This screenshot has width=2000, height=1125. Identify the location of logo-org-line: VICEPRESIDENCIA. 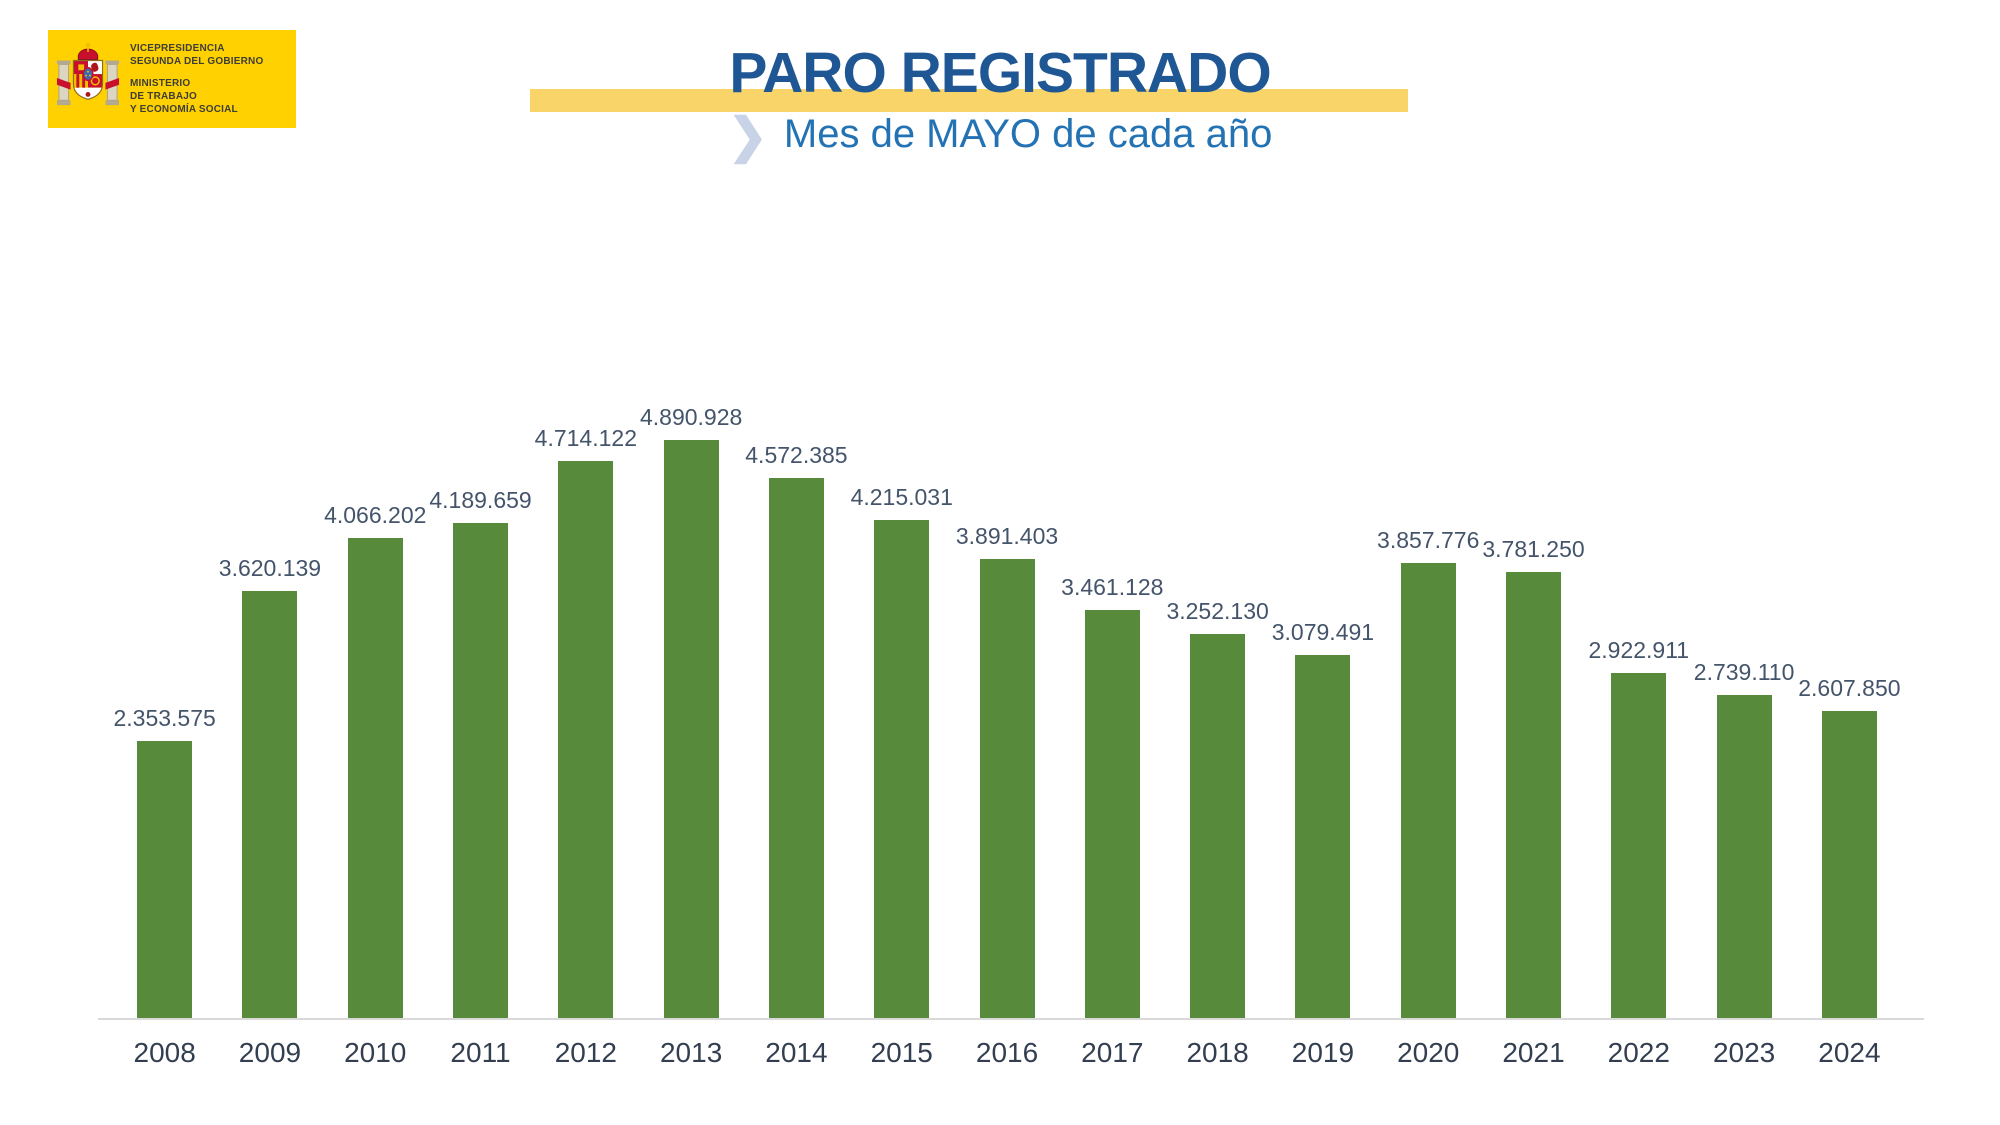
(177, 48).